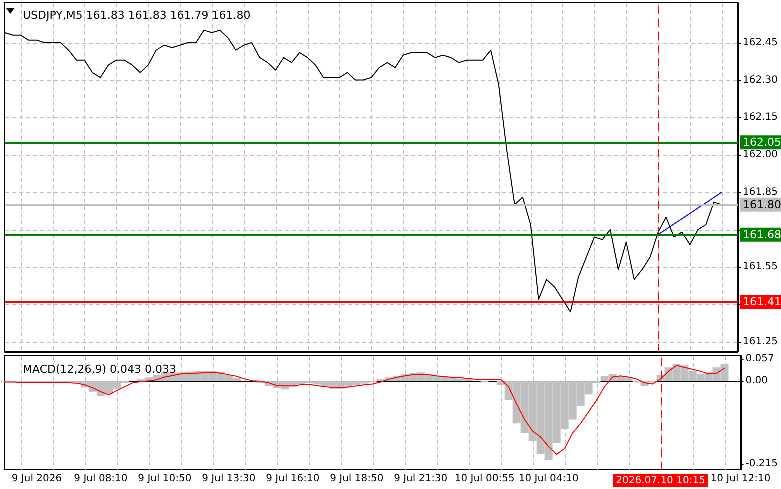 The width and height of the screenshot is (781, 489). What do you see at coordinates (100, 369) in the screenshot?
I see `text: MACD(12,26,9) 0.043 0.033` at bounding box center [100, 369].